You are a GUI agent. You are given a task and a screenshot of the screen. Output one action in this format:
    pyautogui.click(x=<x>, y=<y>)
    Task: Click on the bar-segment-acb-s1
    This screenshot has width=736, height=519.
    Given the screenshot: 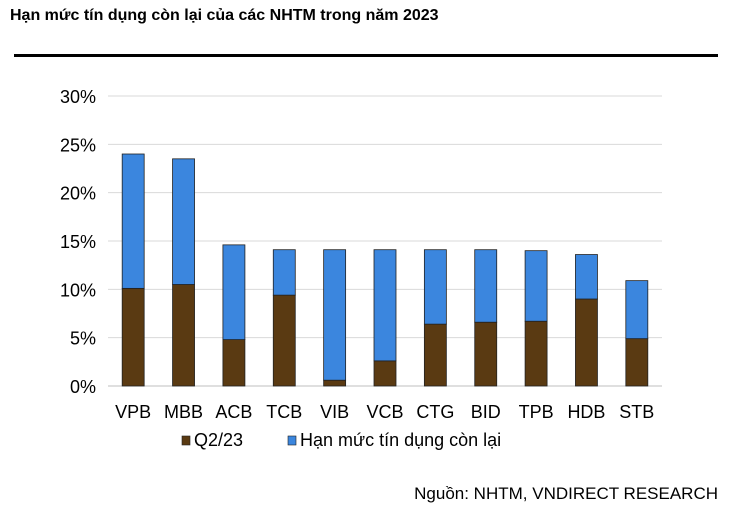 What is the action you would take?
    pyautogui.click(x=234, y=363)
    